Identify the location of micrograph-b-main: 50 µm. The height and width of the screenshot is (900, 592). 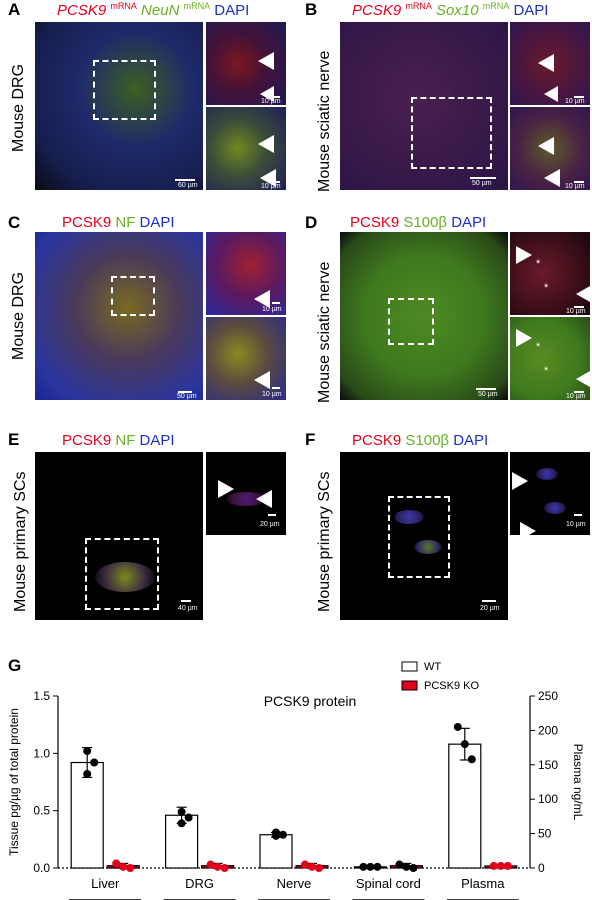
(424, 106).